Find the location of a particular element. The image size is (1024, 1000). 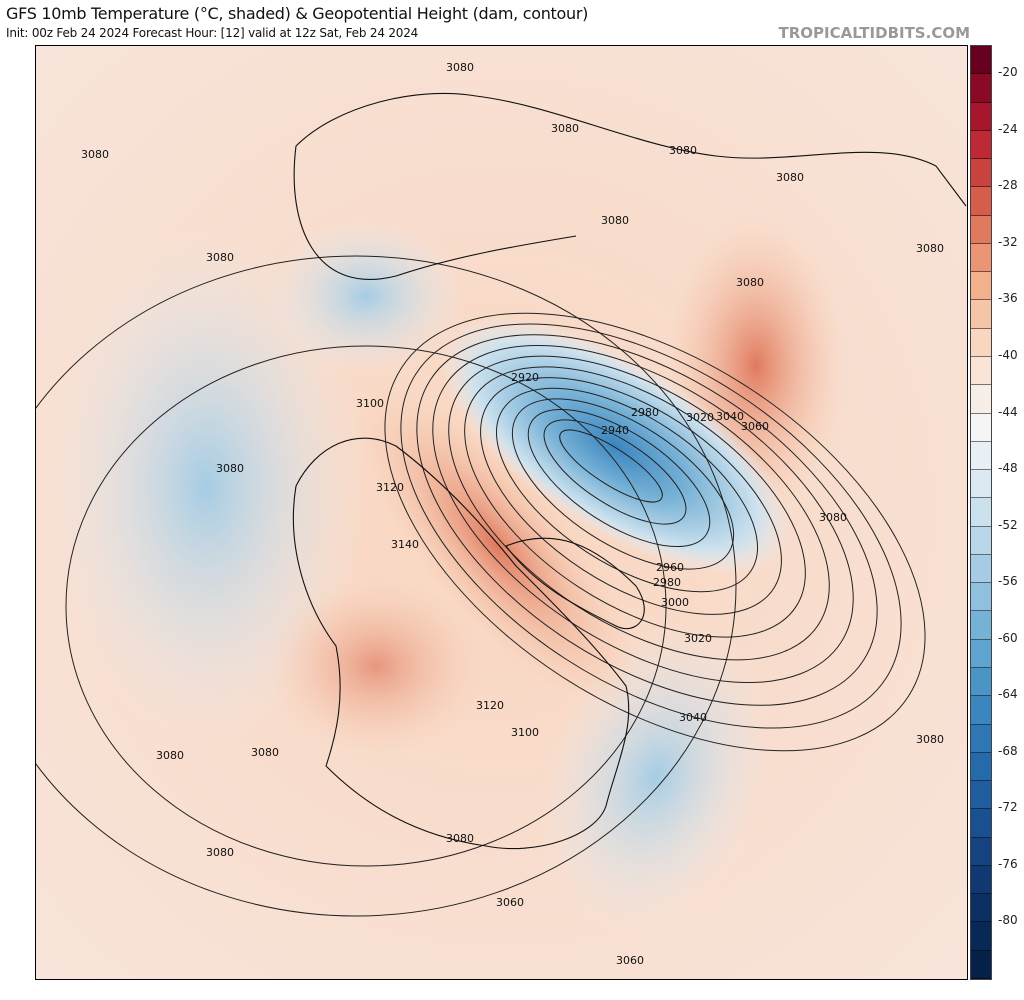

contour-label: 2960 is located at coordinates (670, 567).